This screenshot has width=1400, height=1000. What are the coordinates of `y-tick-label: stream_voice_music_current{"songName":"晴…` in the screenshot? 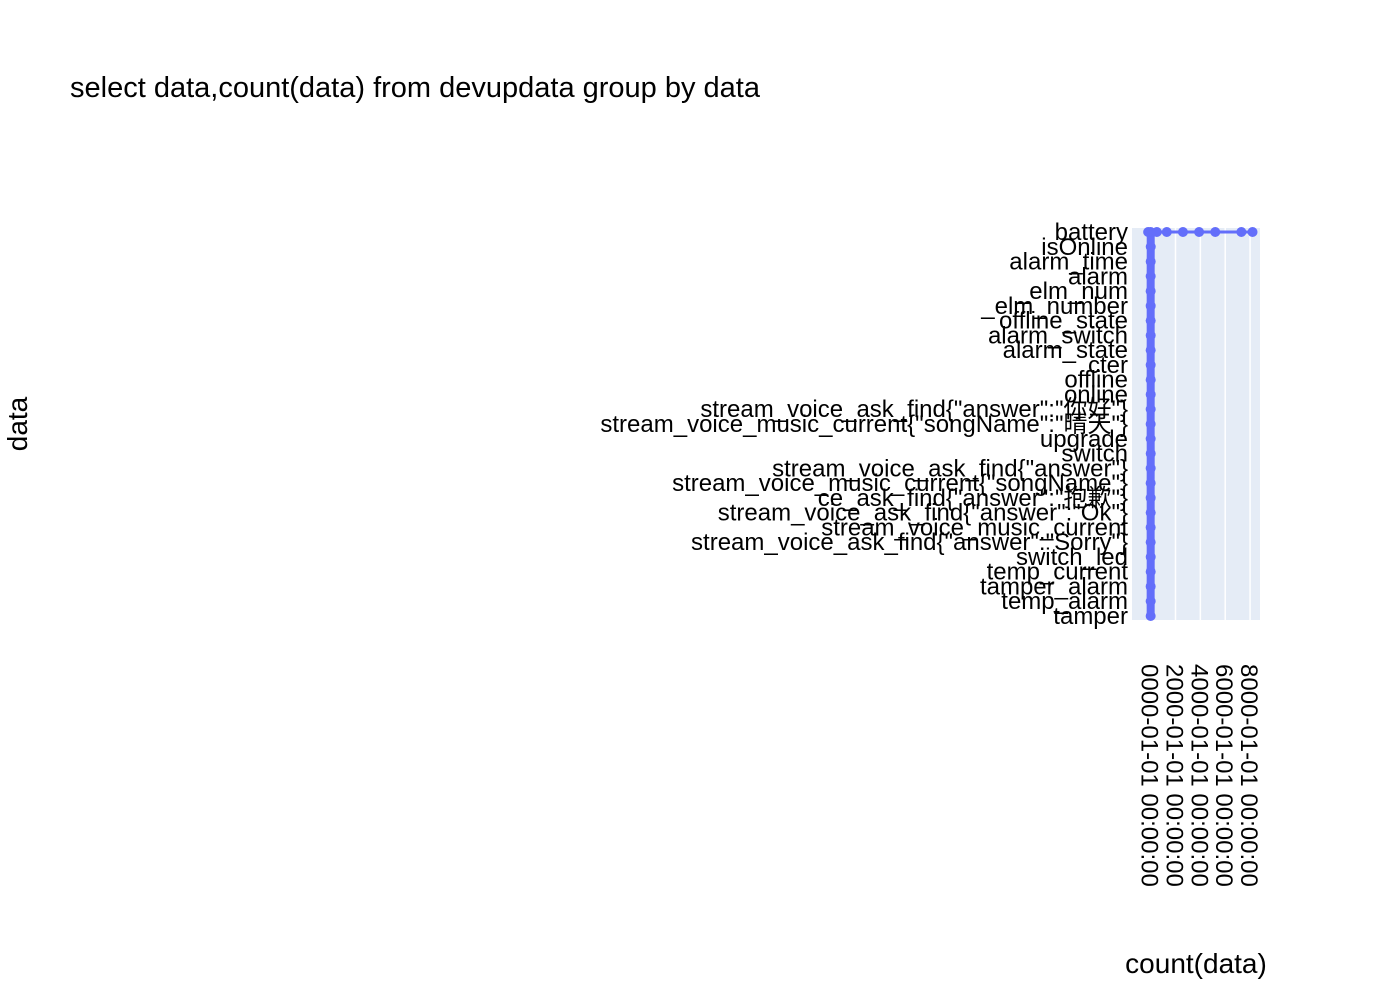 It's located at (864, 424).